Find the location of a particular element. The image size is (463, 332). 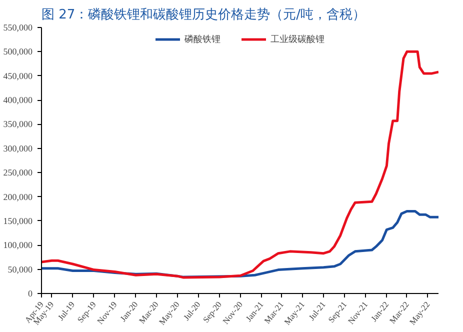

y-tick-label: 0 is located at coordinates (30, 293).